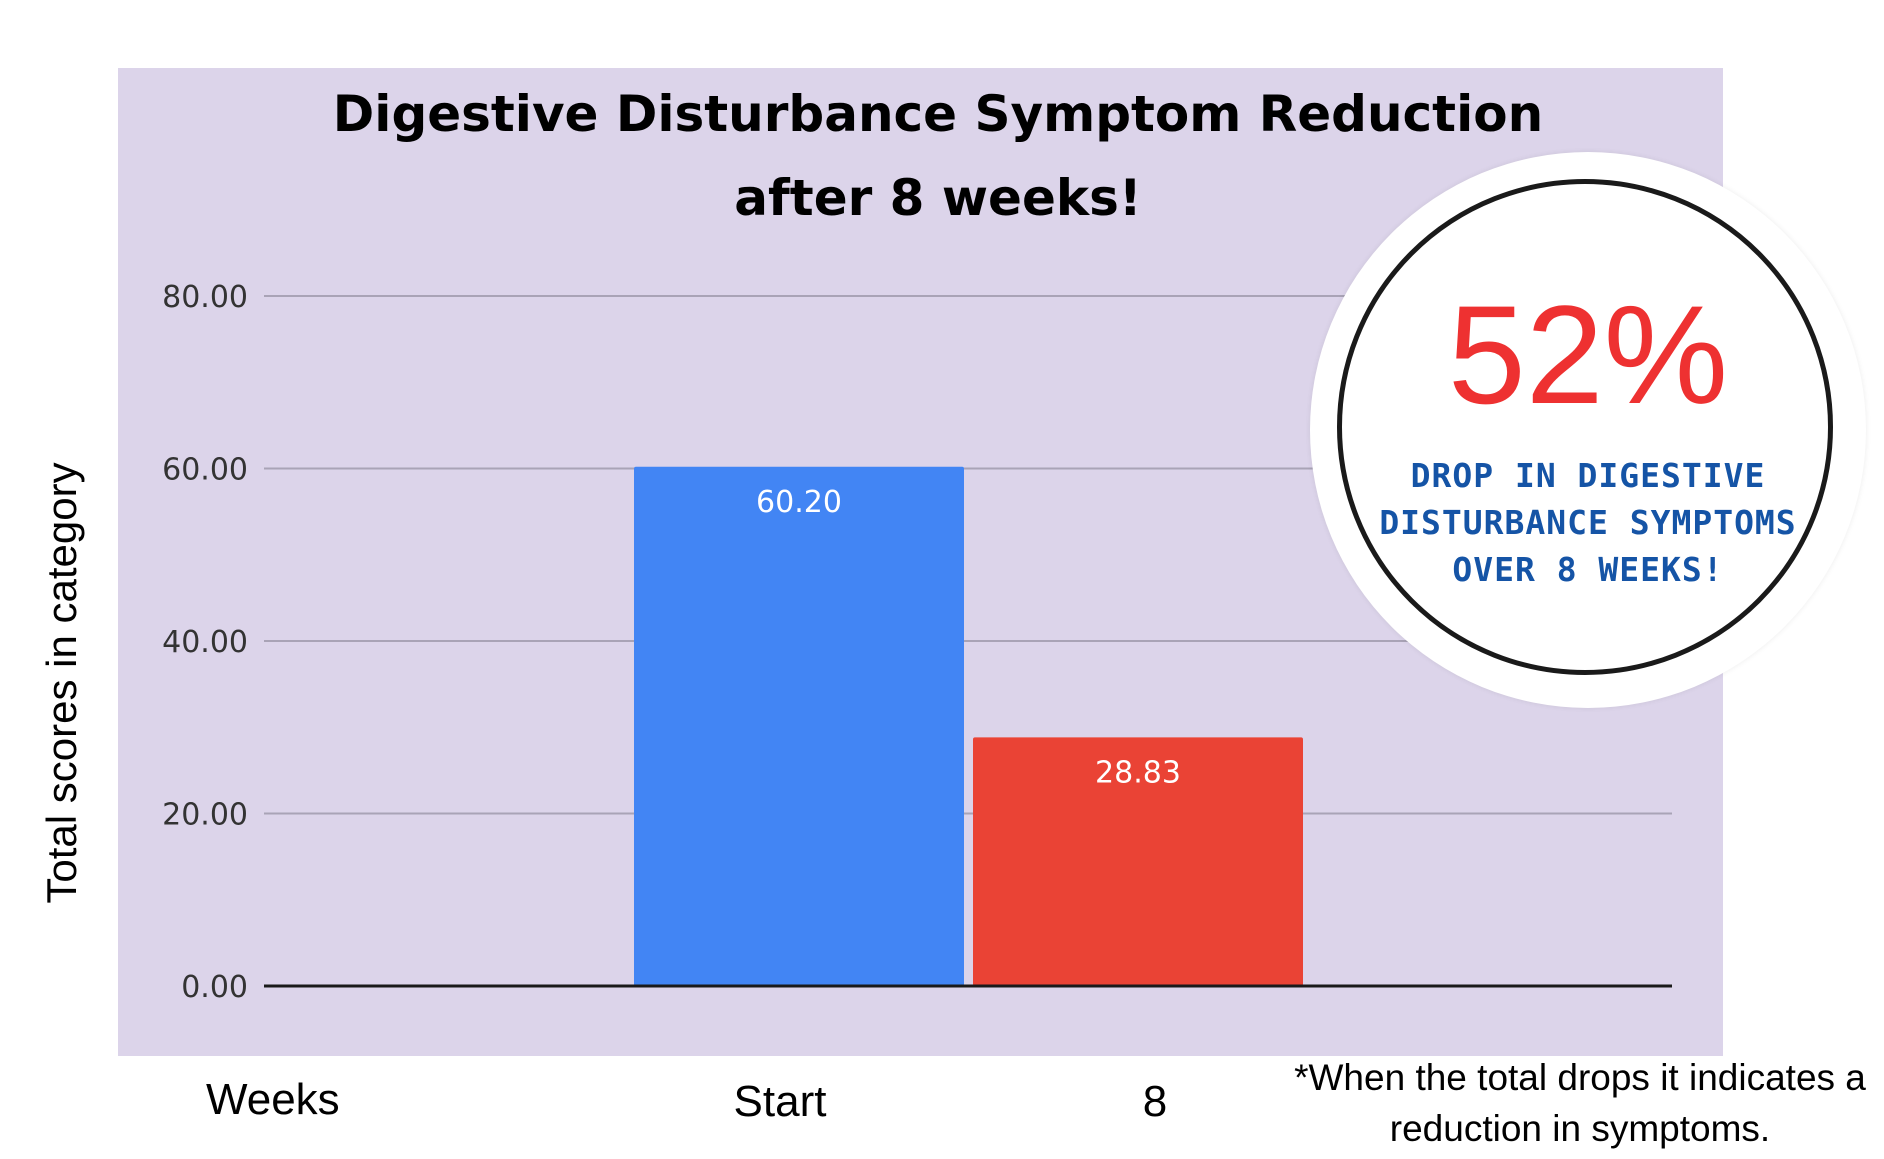 The height and width of the screenshot is (1159, 1884). Describe the element at coordinates (205, 470) in the screenshot. I see `y-tick-label-60: 60.00` at that location.